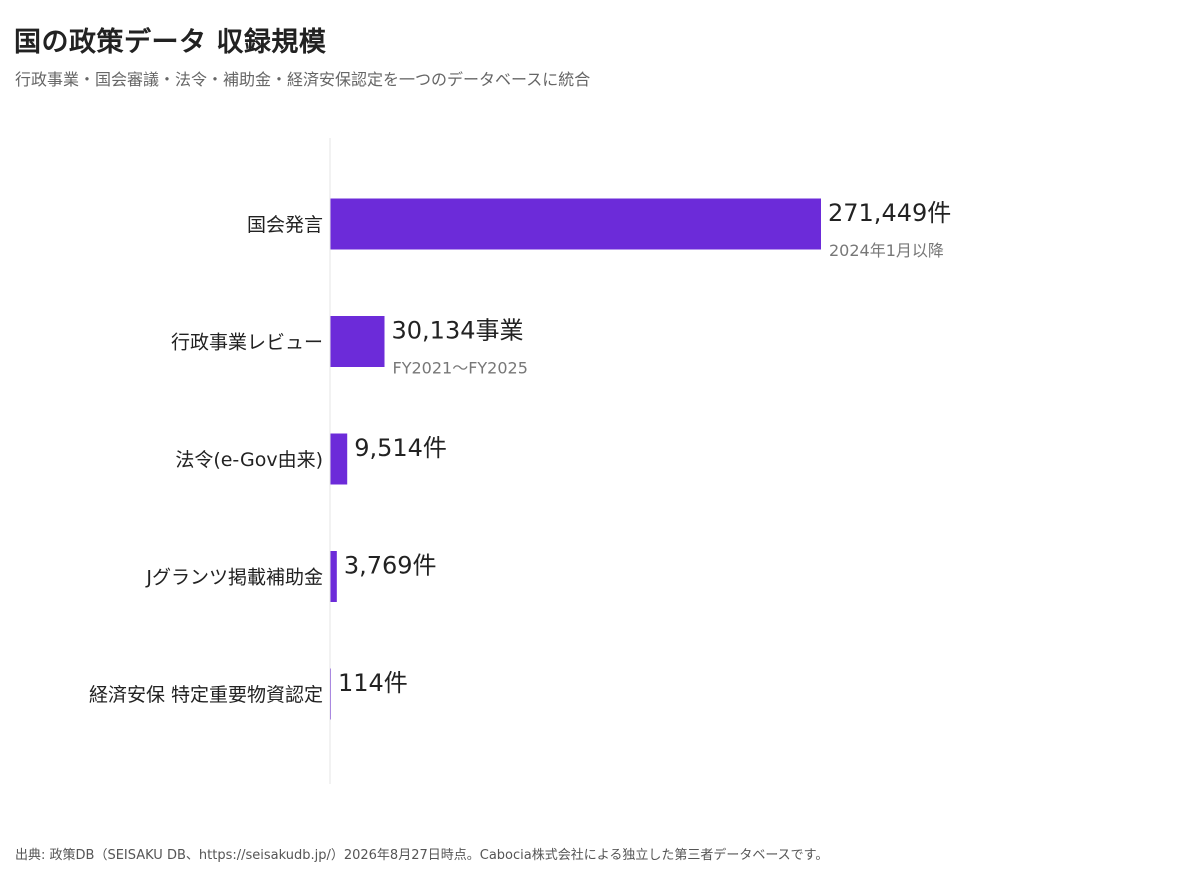 This screenshot has width=1200, height=882. I want to click on note-label-0: 2024年1月以降, so click(886, 250).